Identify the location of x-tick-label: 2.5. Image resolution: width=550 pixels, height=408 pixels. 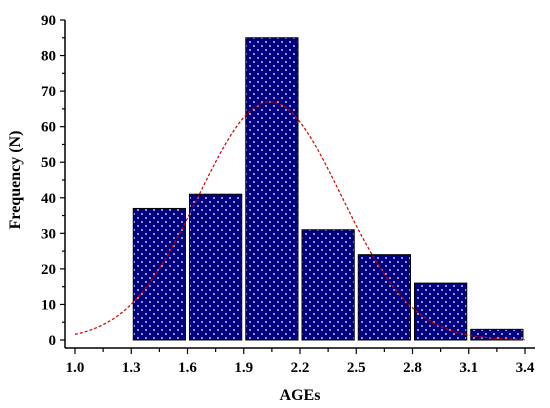
(356, 368).